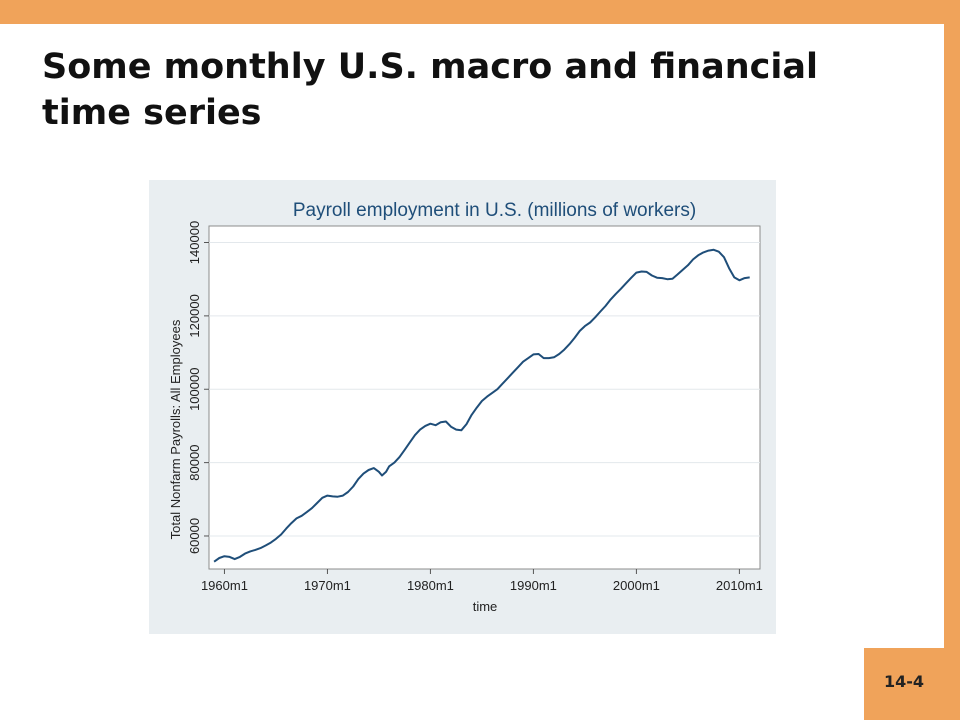 This screenshot has height=720, width=960. I want to click on x-tick-label: 2000m1, so click(636, 585).